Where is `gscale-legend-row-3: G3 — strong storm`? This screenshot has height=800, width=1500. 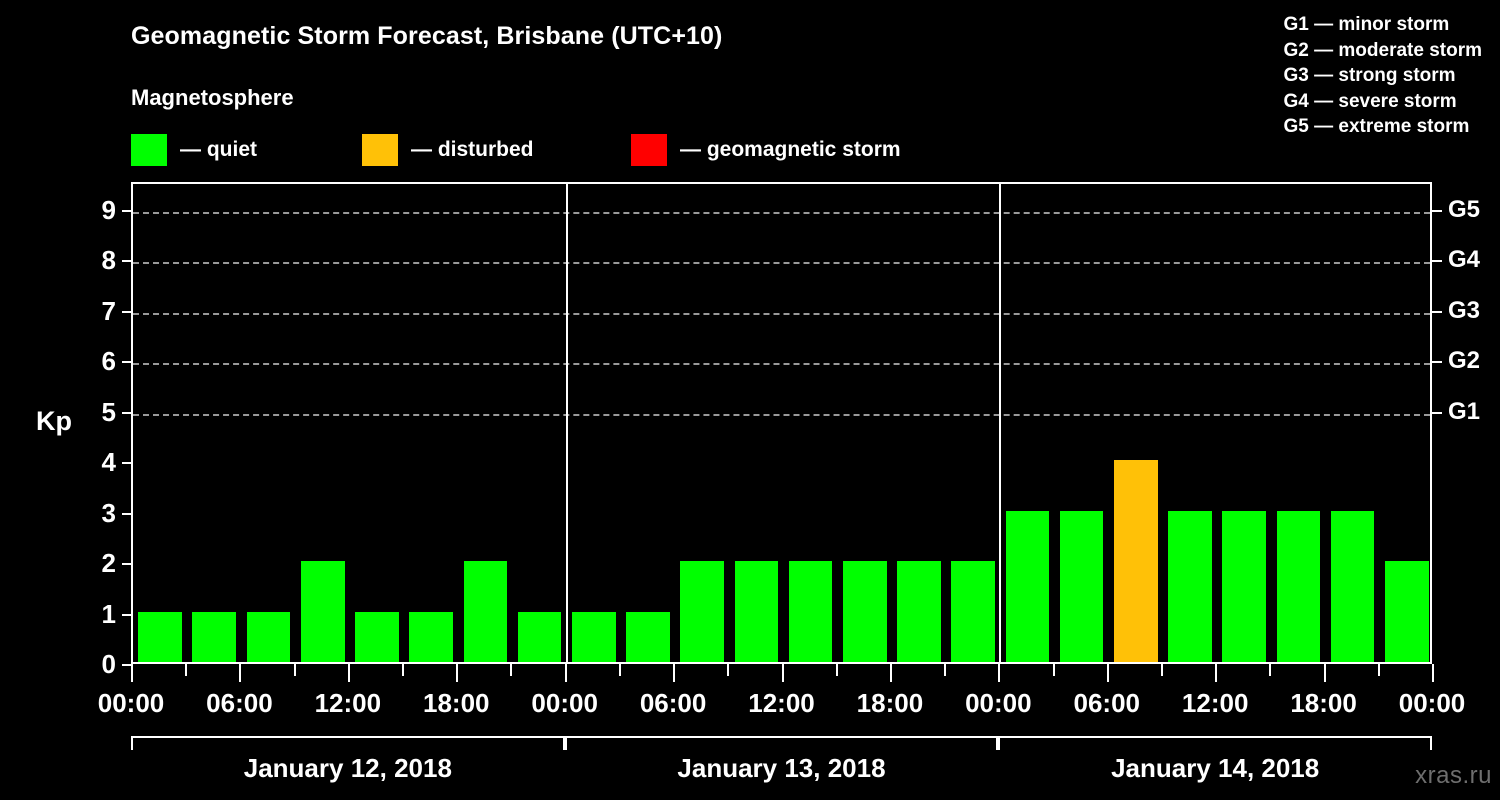 gscale-legend-row-3: G3 — strong storm is located at coordinates (1369, 75).